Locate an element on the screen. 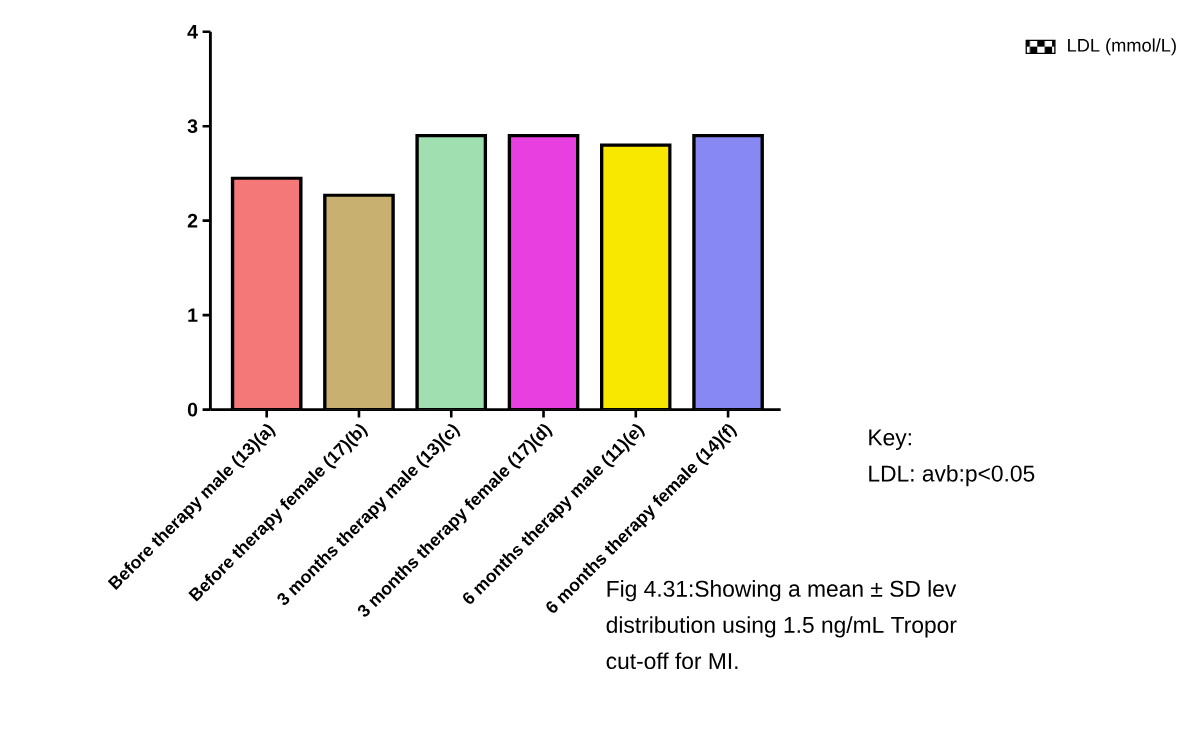 The width and height of the screenshot is (1177, 743). text: LDL (mmol/L) is located at coordinates (1122, 47).